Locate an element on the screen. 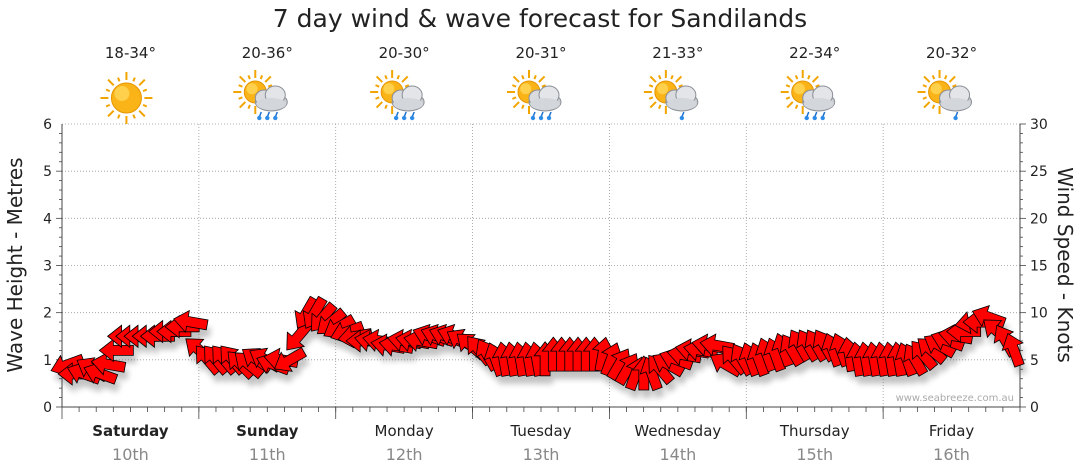 The width and height of the screenshot is (1080, 475). day-name: Wednesday is located at coordinates (678, 431).